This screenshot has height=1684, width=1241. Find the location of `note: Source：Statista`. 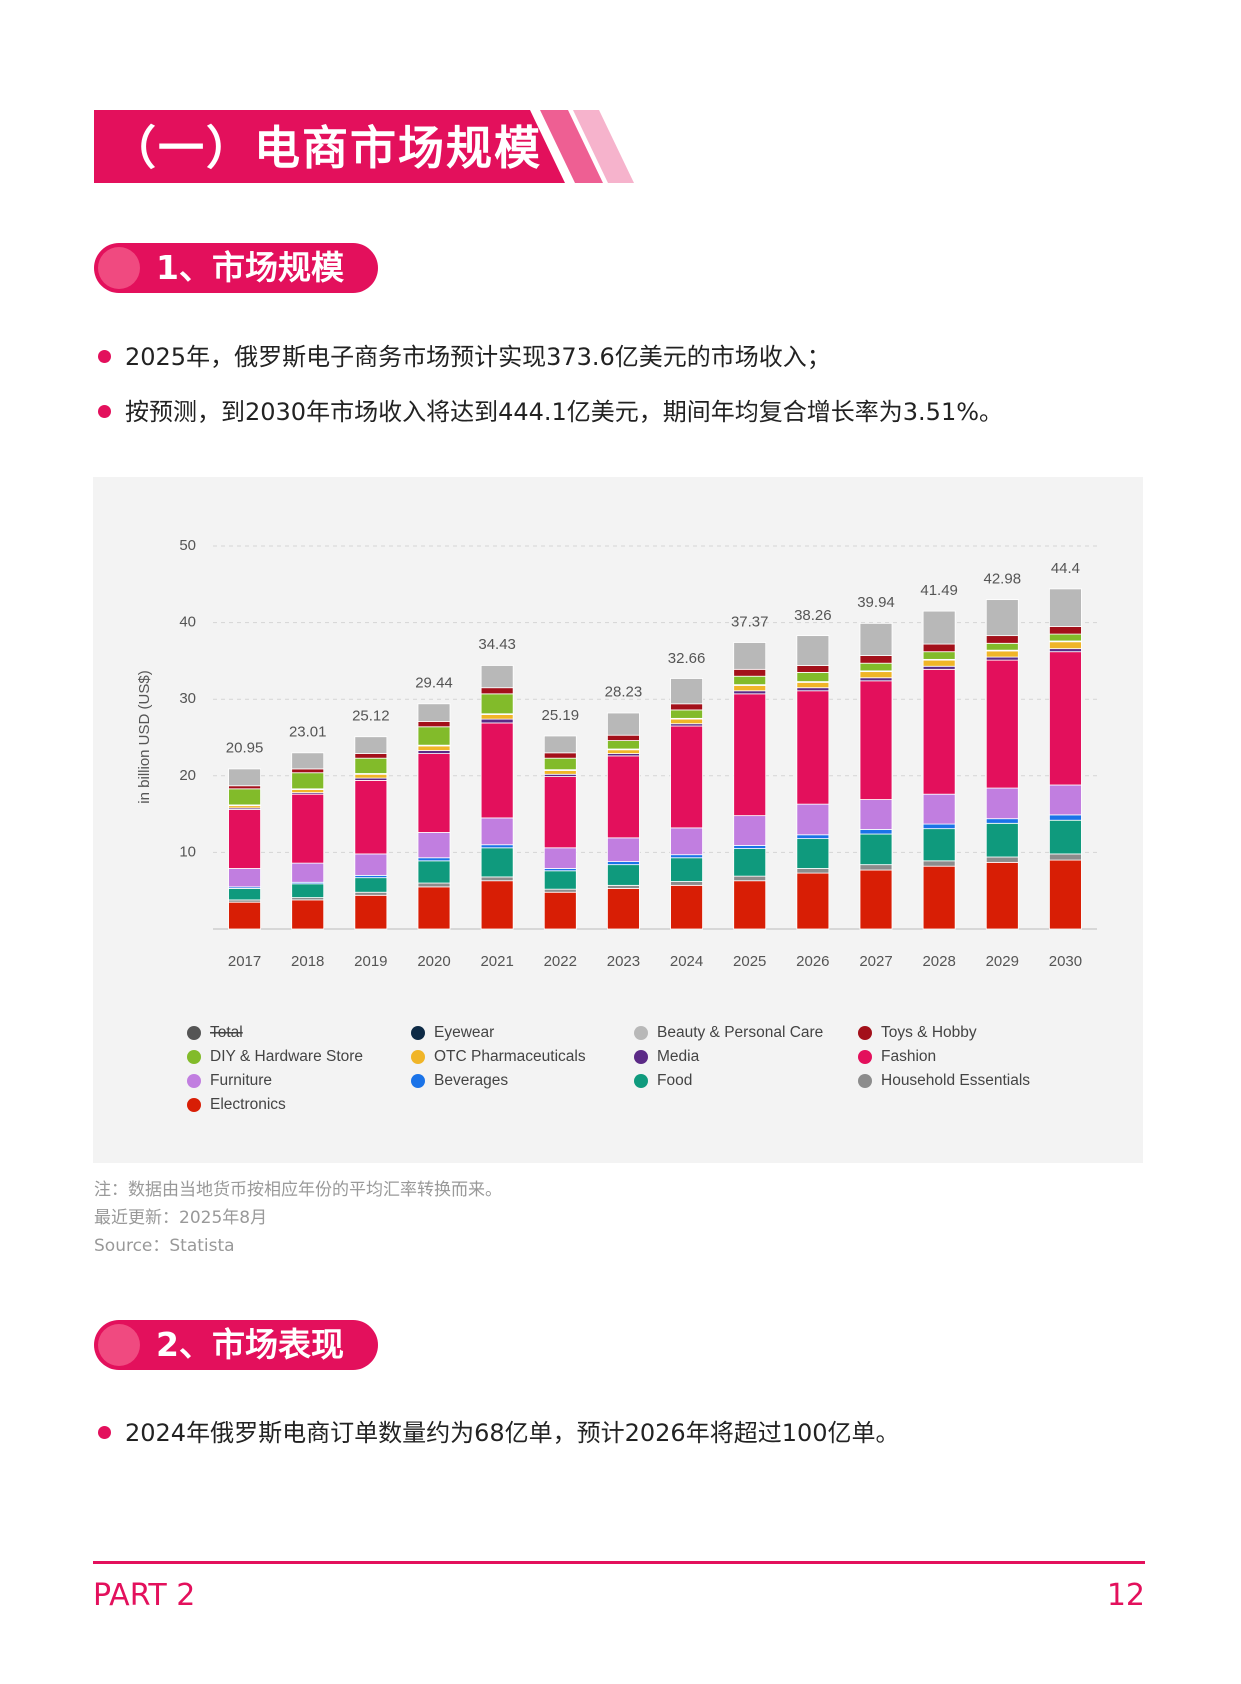

note: Source：Statista is located at coordinates (164, 1246).